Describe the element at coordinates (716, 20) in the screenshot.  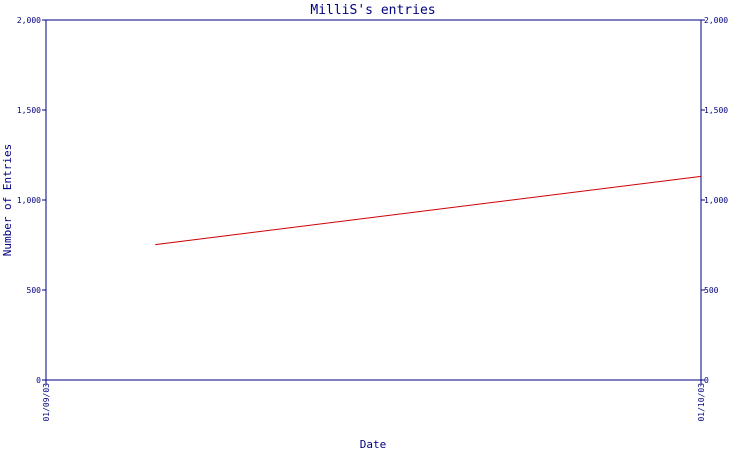
I see `y-tick-label-right: 2,000` at that location.